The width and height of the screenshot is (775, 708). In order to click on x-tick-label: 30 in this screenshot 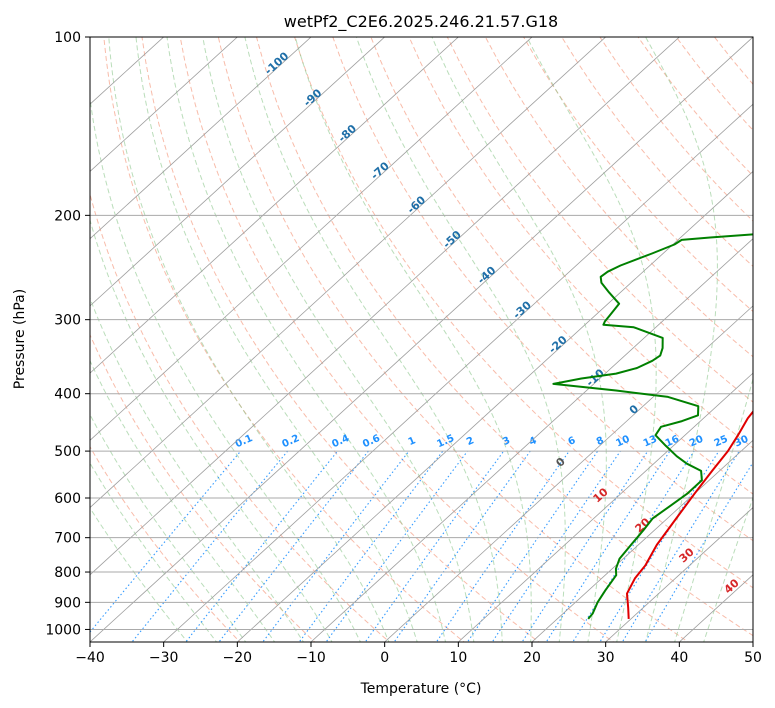, I will do `click(606, 658)`.